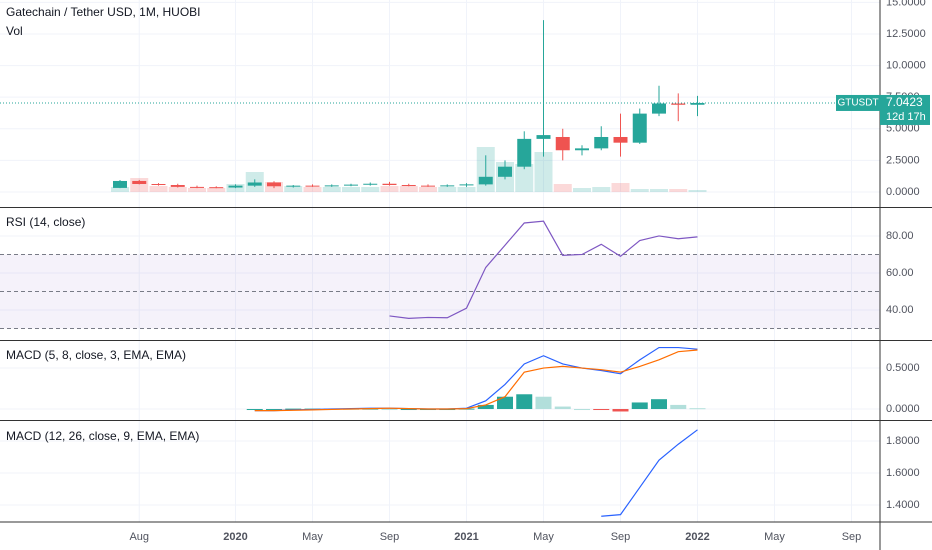 This screenshot has height=550, width=932. What do you see at coordinates (697, 537) in the screenshot?
I see `x-tick-label: 2022` at bounding box center [697, 537].